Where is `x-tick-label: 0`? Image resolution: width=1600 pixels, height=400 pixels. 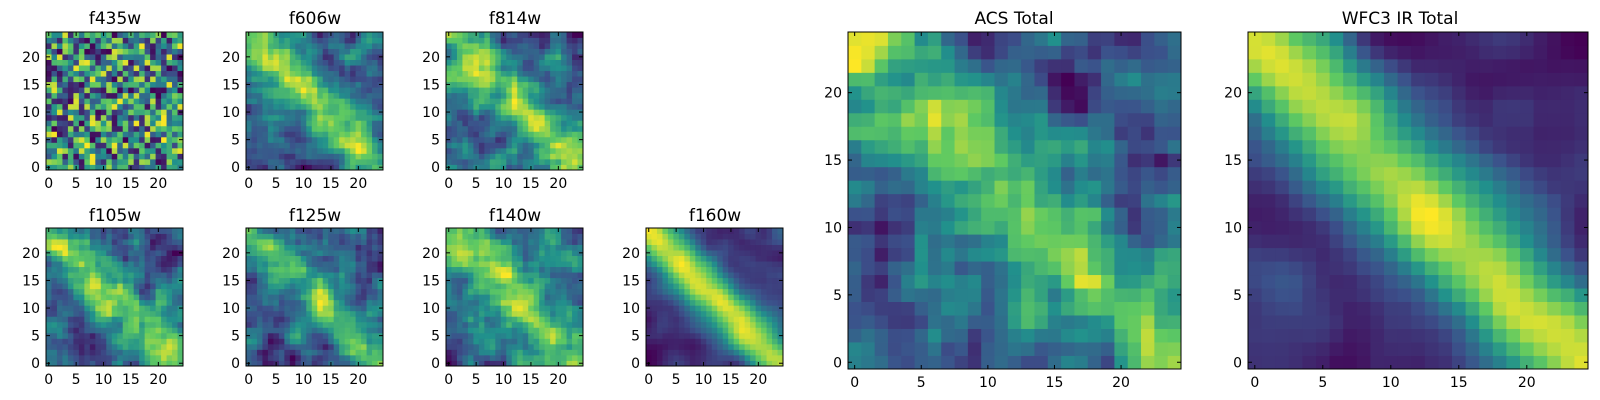
x-tick-label: 0 is located at coordinates (48, 184).